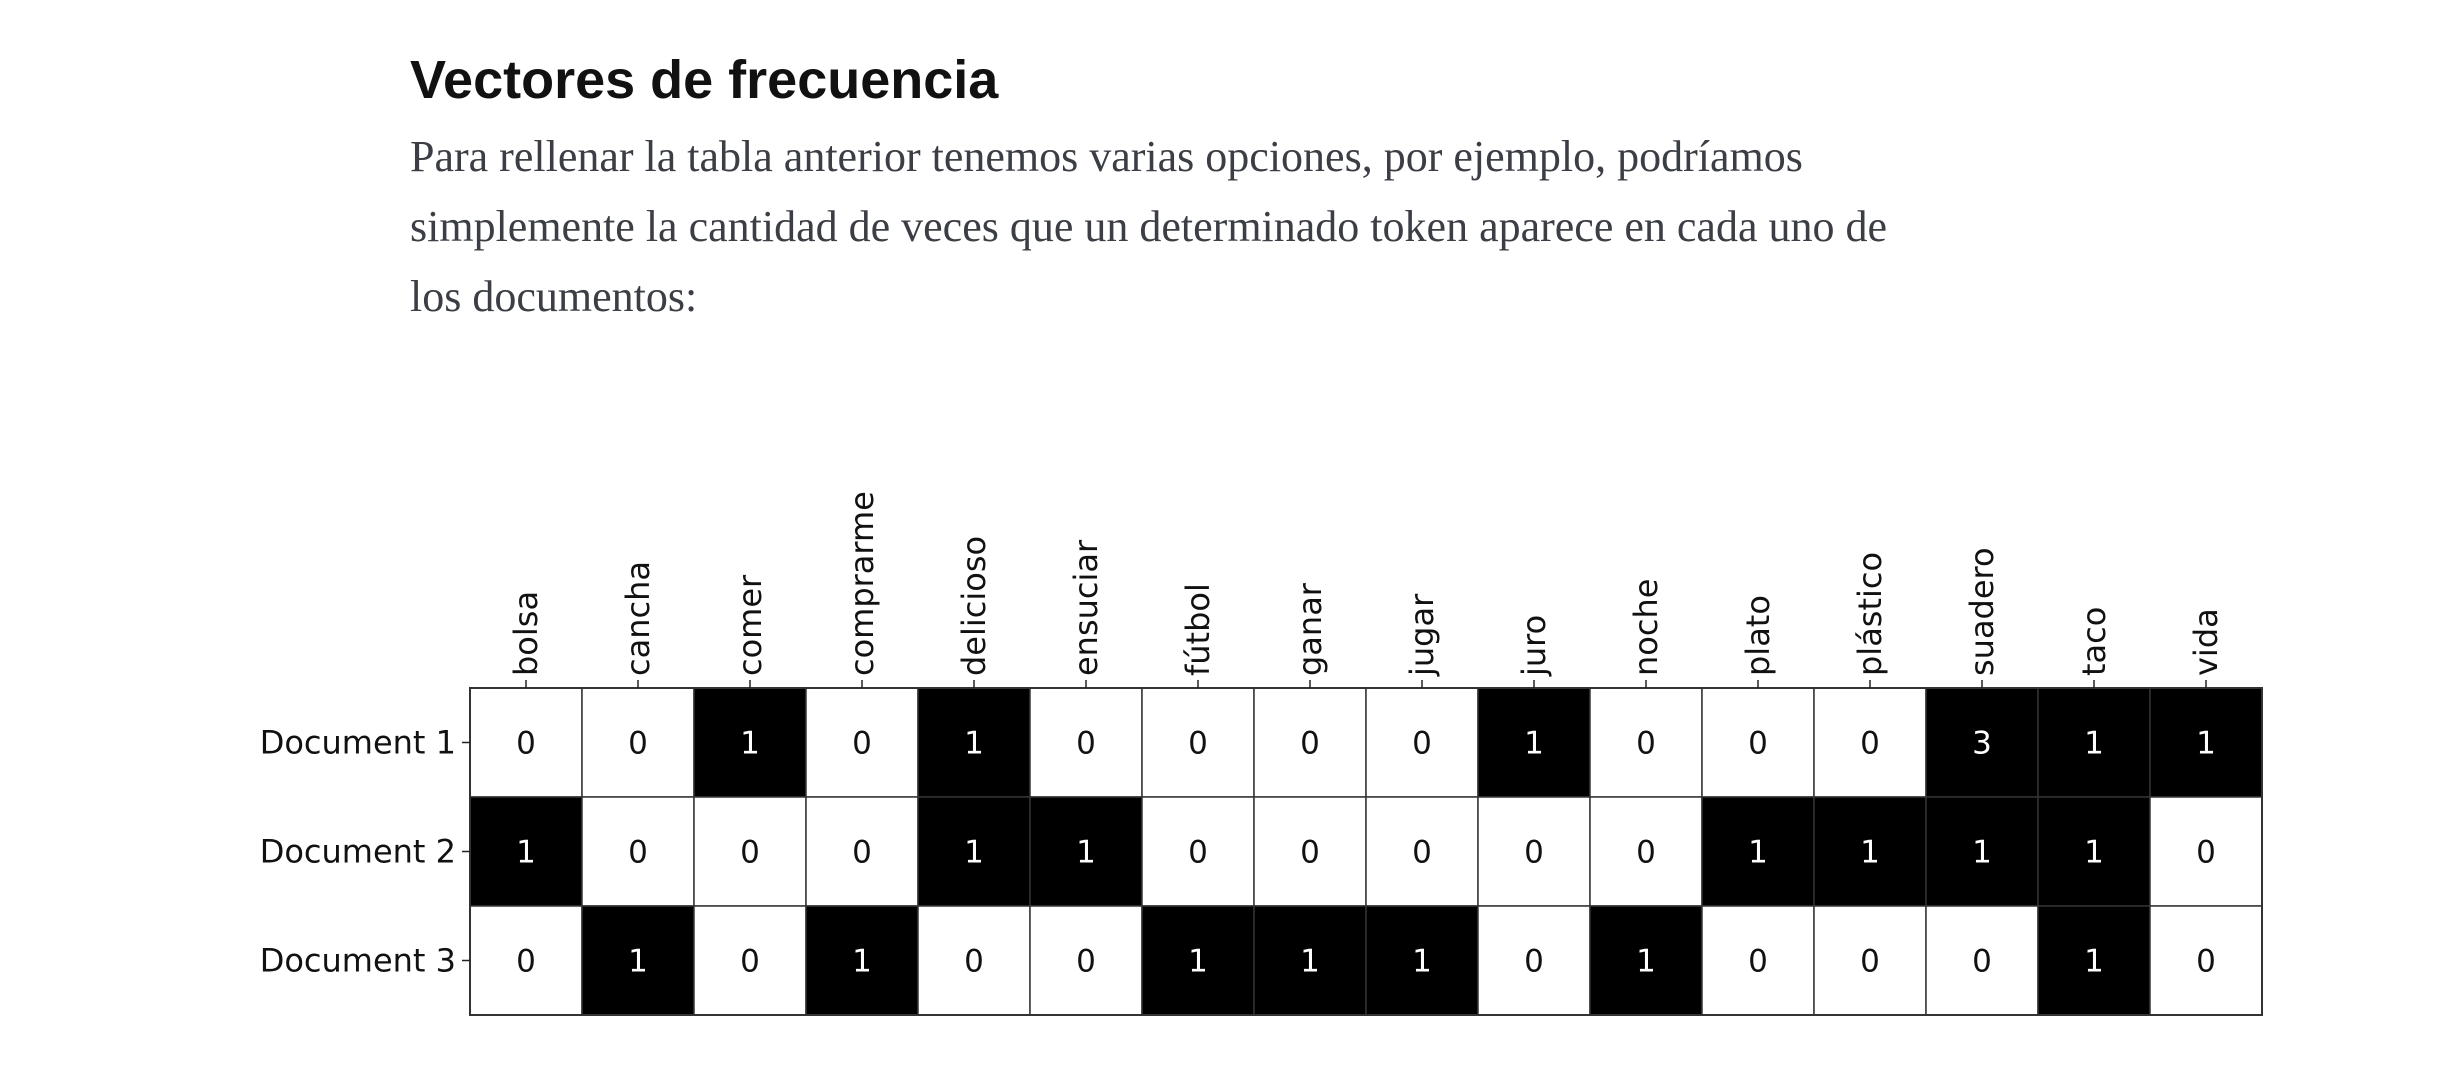  Describe the element at coordinates (358, 961) in the screenshot. I see `row-label: Document 3` at that location.